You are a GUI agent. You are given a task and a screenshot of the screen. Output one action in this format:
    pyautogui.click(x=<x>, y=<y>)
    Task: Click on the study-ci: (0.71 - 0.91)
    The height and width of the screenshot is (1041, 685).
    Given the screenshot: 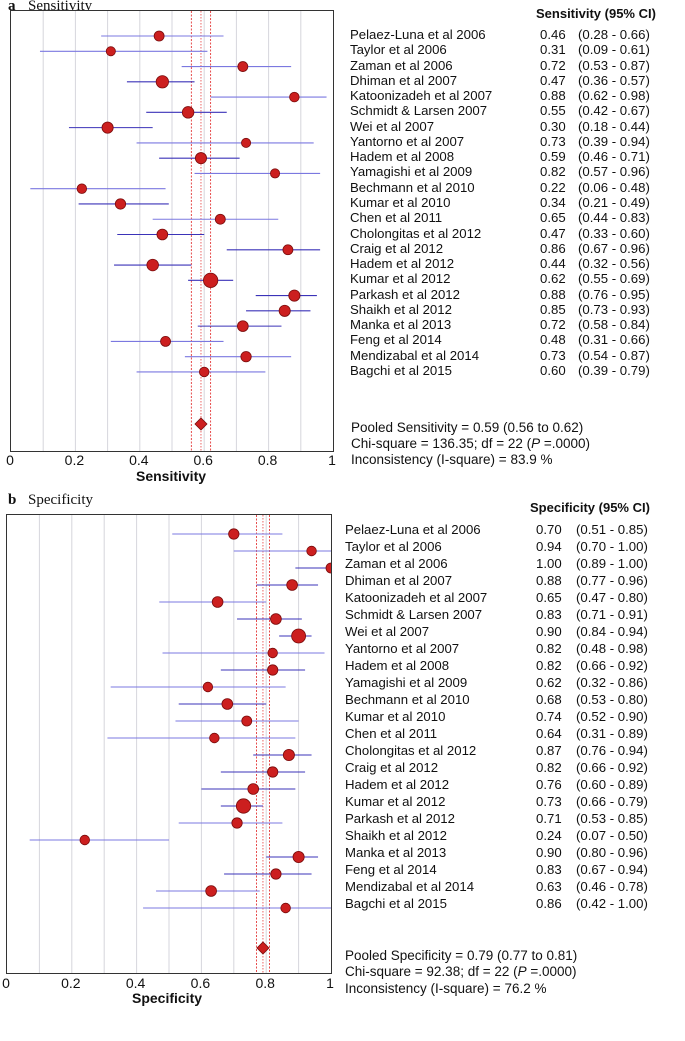 What is the action you would take?
    pyautogui.click(x=612, y=614)
    